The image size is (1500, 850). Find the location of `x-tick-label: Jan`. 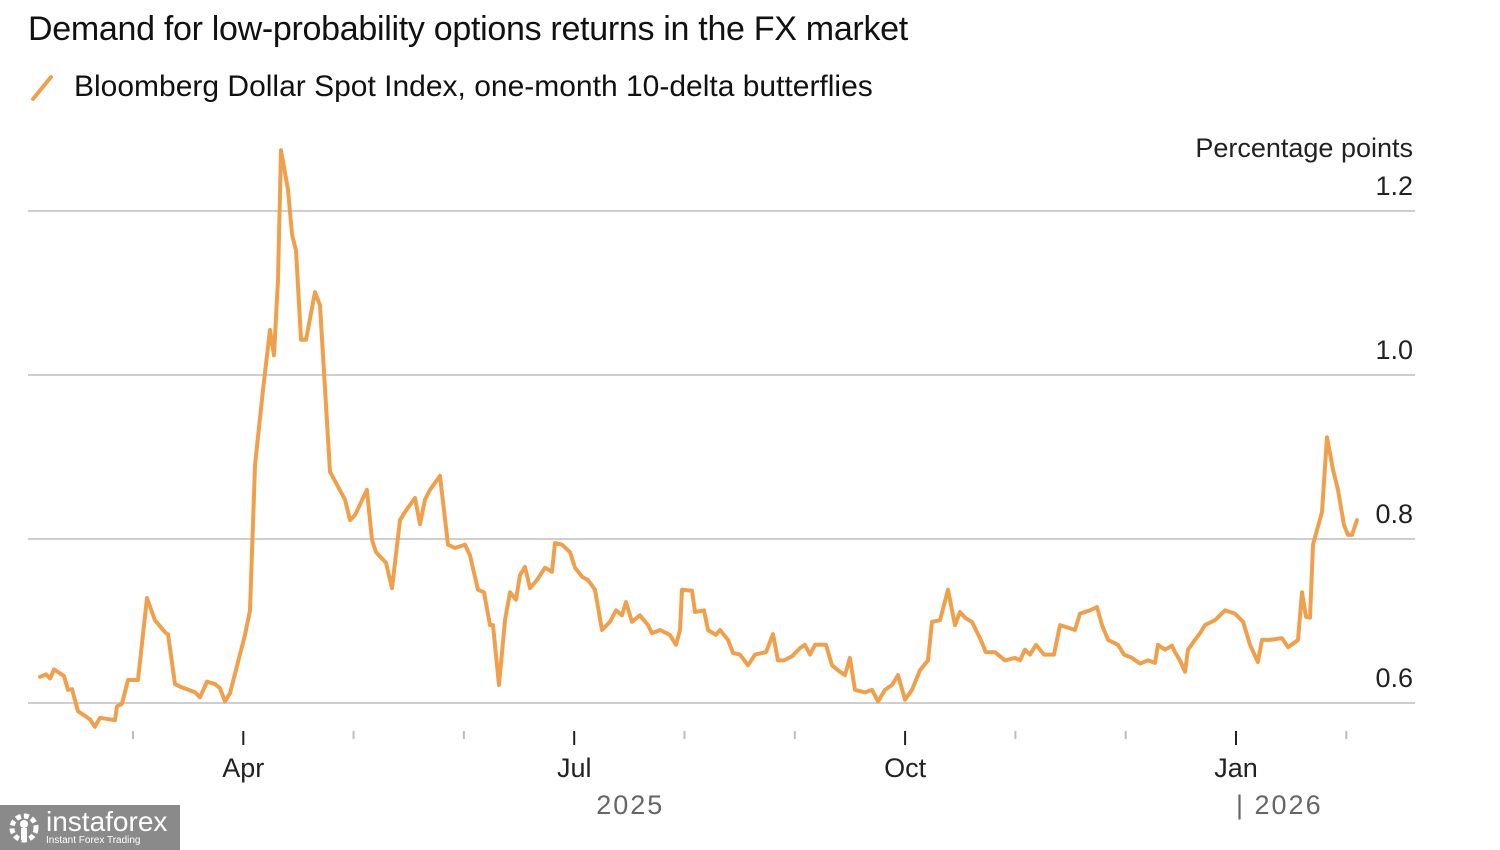

x-tick-label: Jan is located at coordinates (1236, 768).